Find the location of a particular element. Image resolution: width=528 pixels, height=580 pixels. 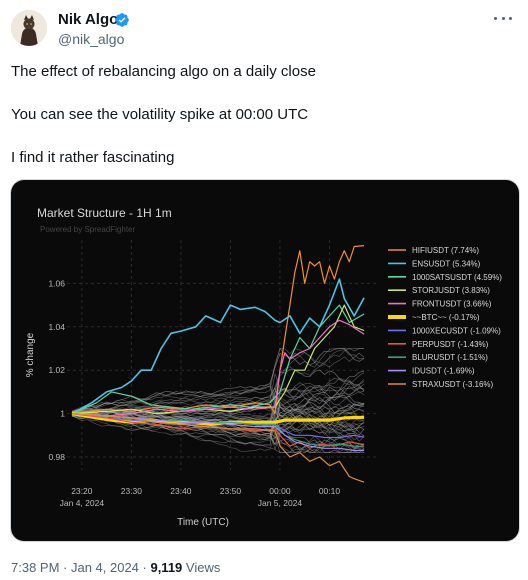

avatar-image is located at coordinates (29, 28).